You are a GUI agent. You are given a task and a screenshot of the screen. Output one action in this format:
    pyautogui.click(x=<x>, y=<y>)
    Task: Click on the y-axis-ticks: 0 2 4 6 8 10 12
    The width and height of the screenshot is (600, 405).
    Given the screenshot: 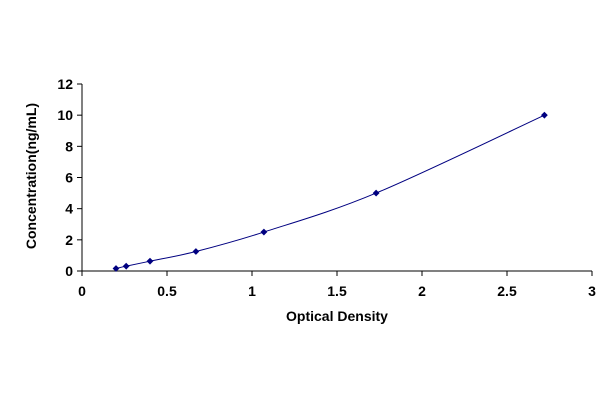 What is the action you would take?
    pyautogui.click(x=69, y=177)
    